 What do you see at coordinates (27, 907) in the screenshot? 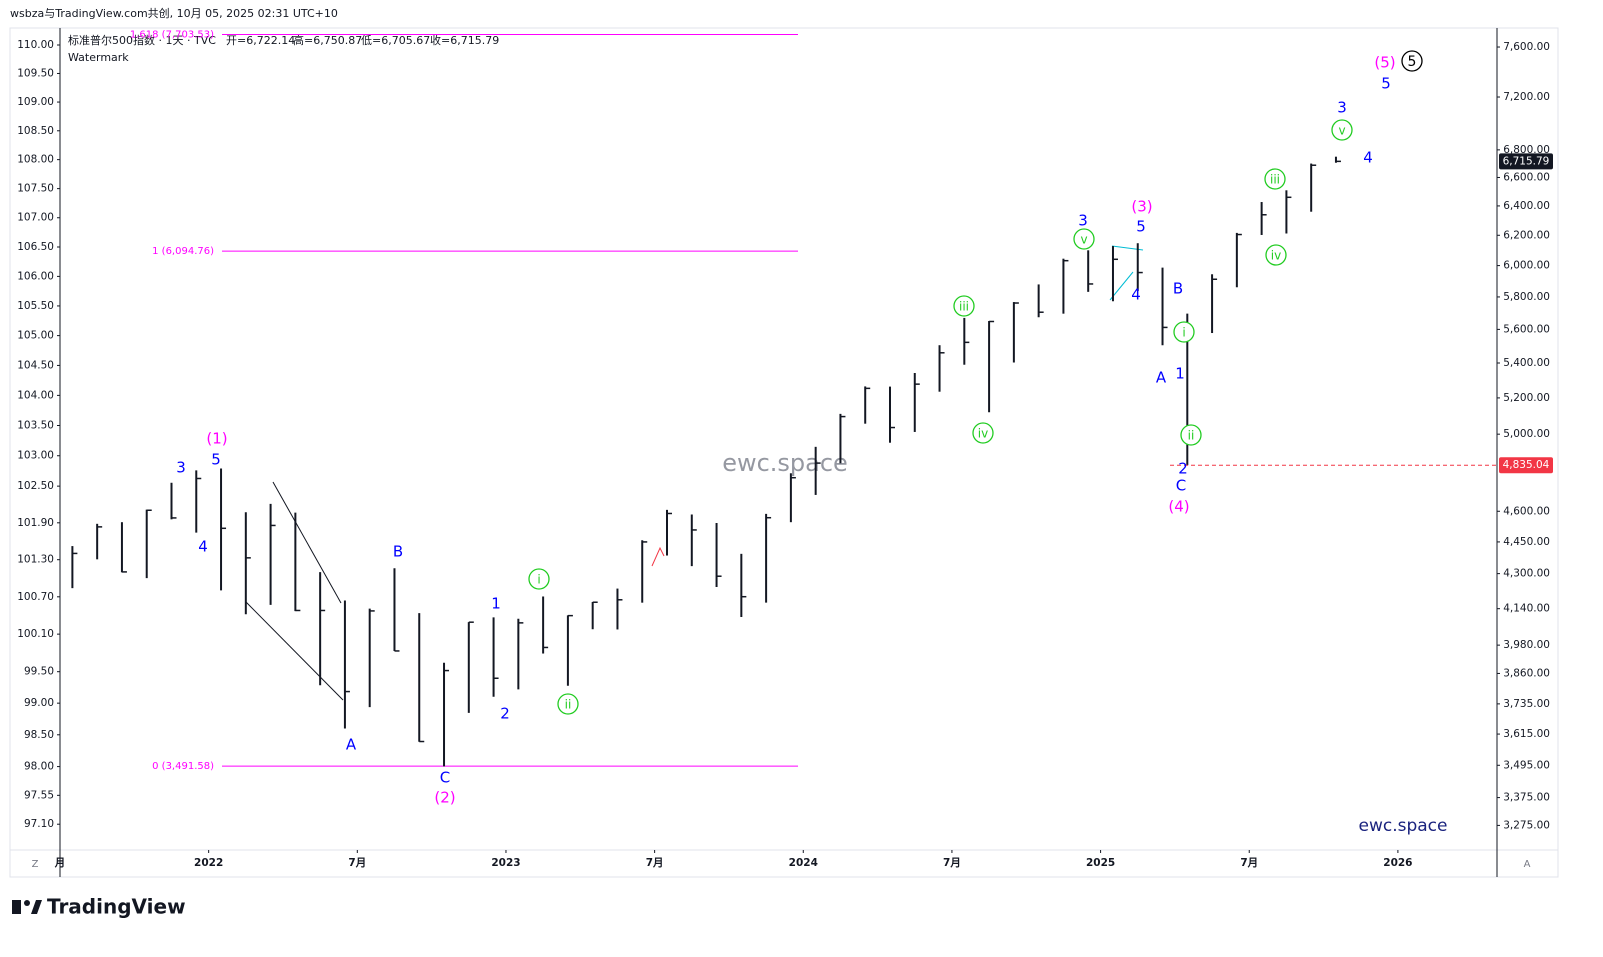
I see `logo` at bounding box center [27, 907].